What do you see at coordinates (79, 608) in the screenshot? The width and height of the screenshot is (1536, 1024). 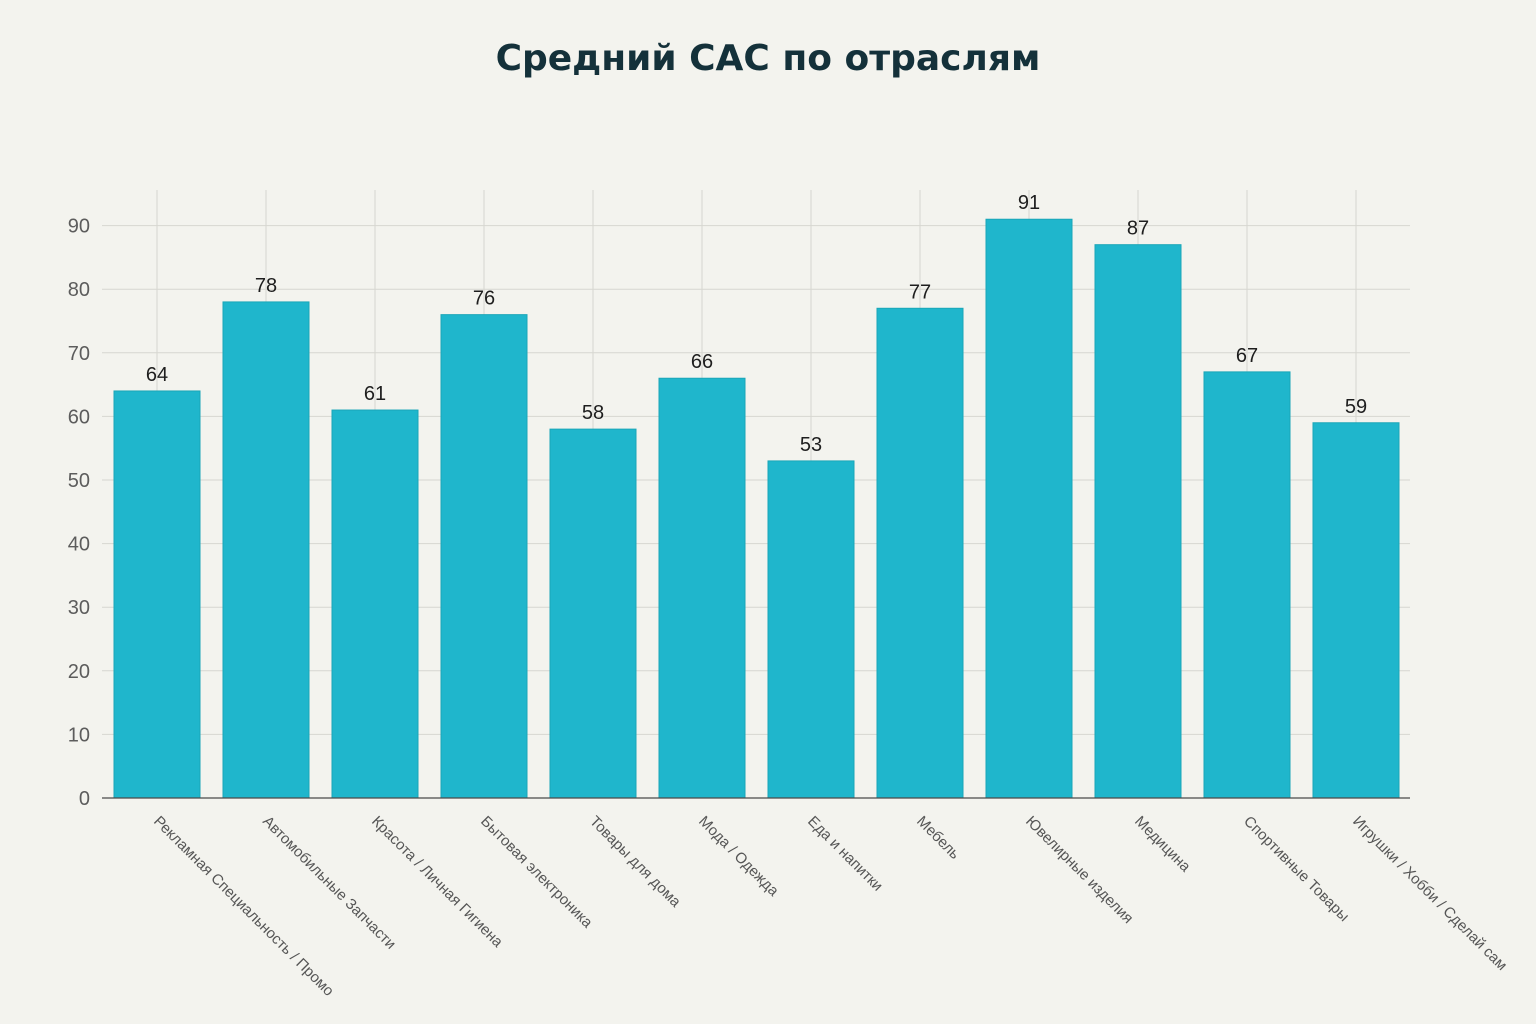 I see `y-tick-label: 30` at bounding box center [79, 608].